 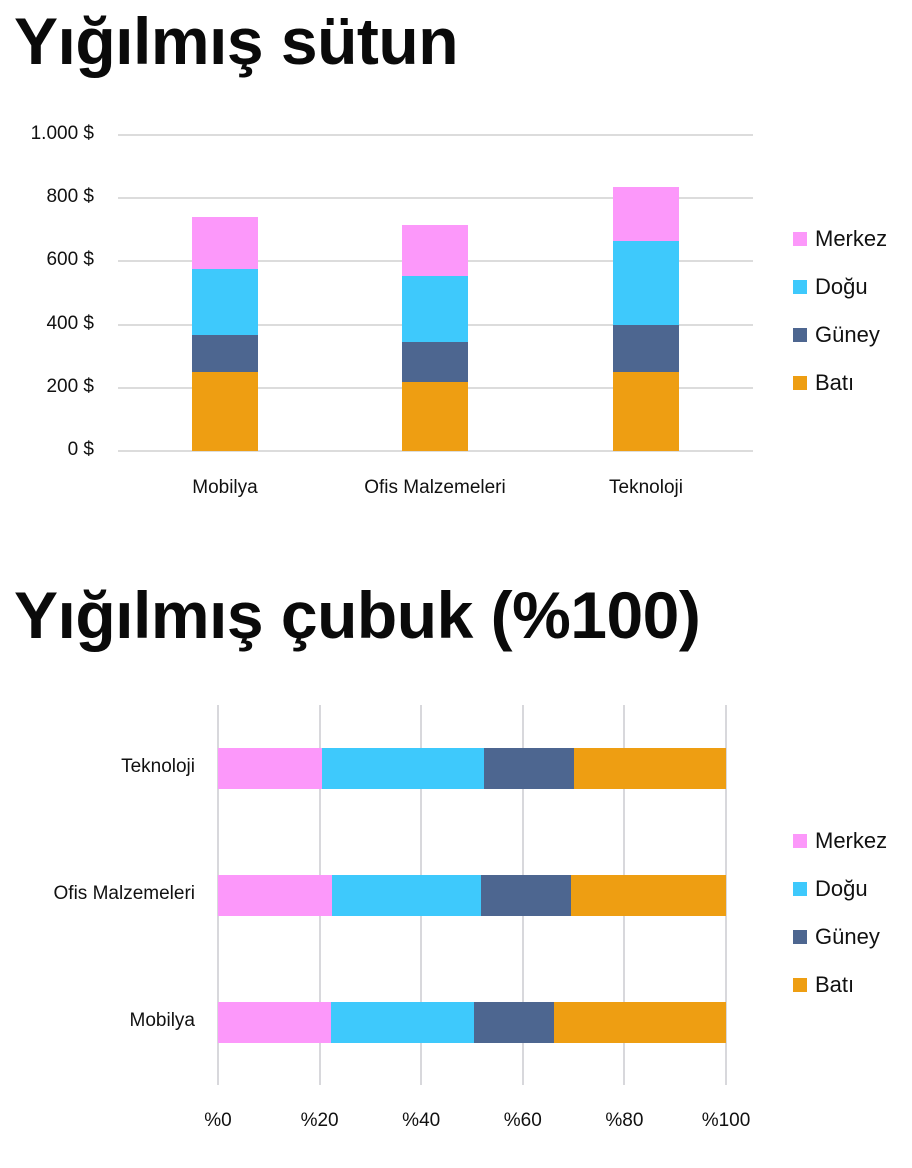 I want to click on chart2-title: Yığılmış çubuk (%100), so click(x=357, y=615).